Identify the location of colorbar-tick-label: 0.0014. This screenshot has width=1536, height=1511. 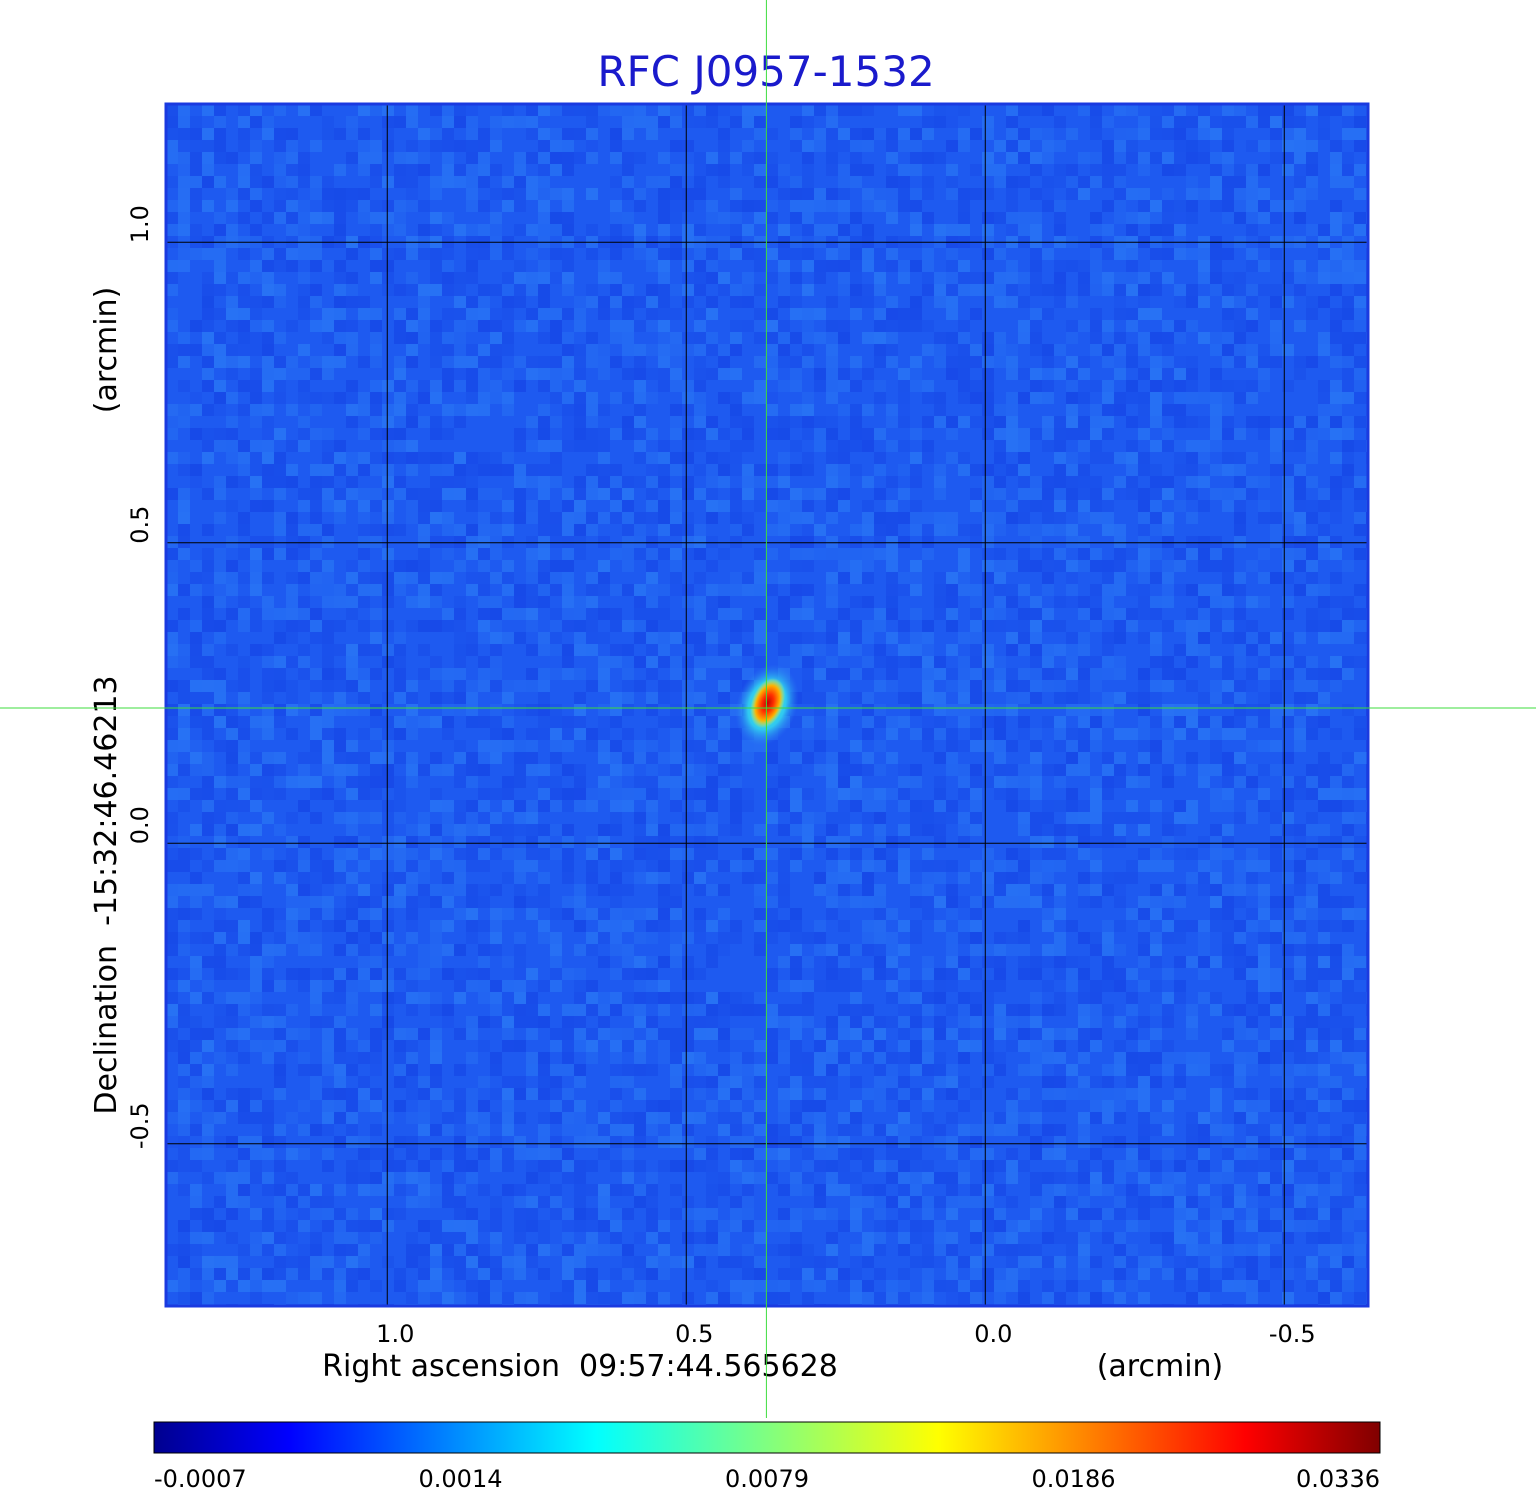
(461, 1479).